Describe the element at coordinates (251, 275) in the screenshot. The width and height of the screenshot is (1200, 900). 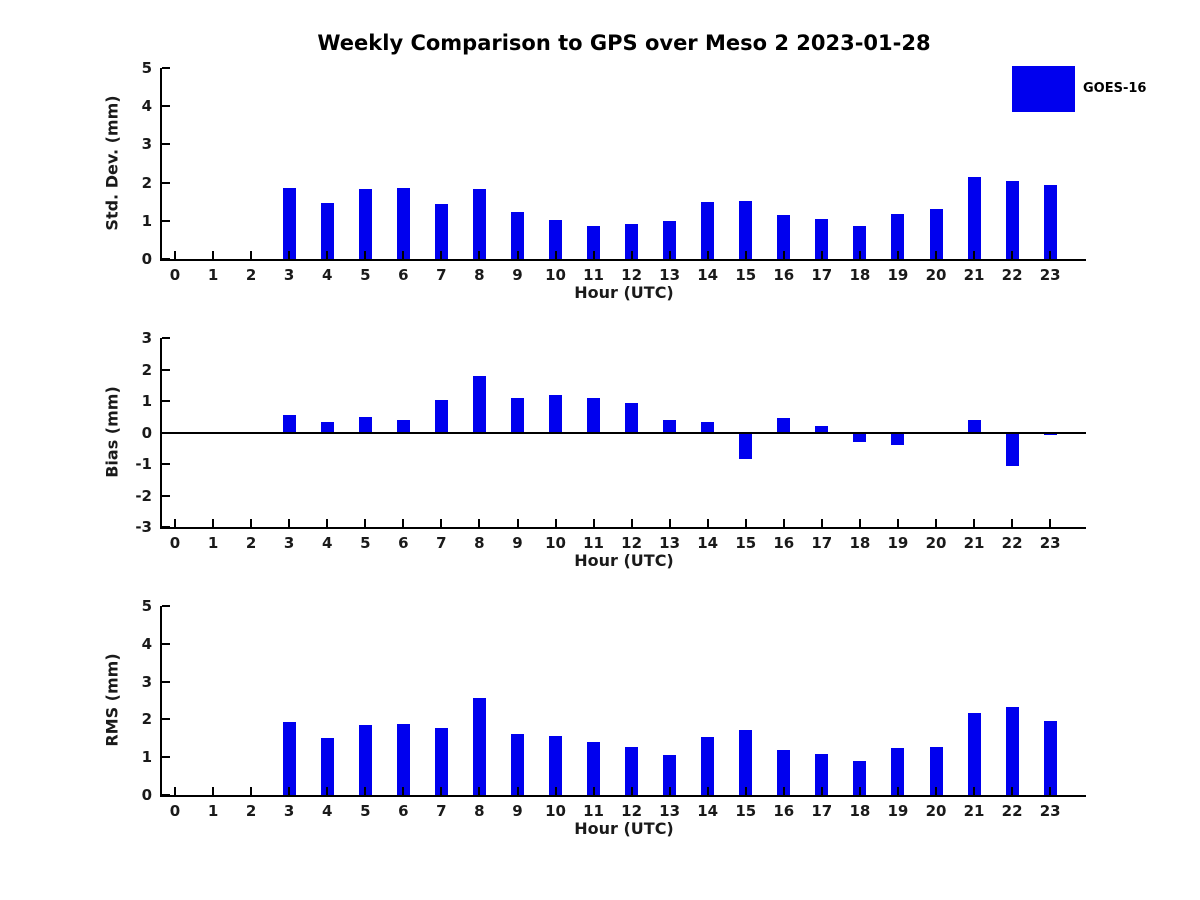
I see `x-tick-label: 2` at that location.